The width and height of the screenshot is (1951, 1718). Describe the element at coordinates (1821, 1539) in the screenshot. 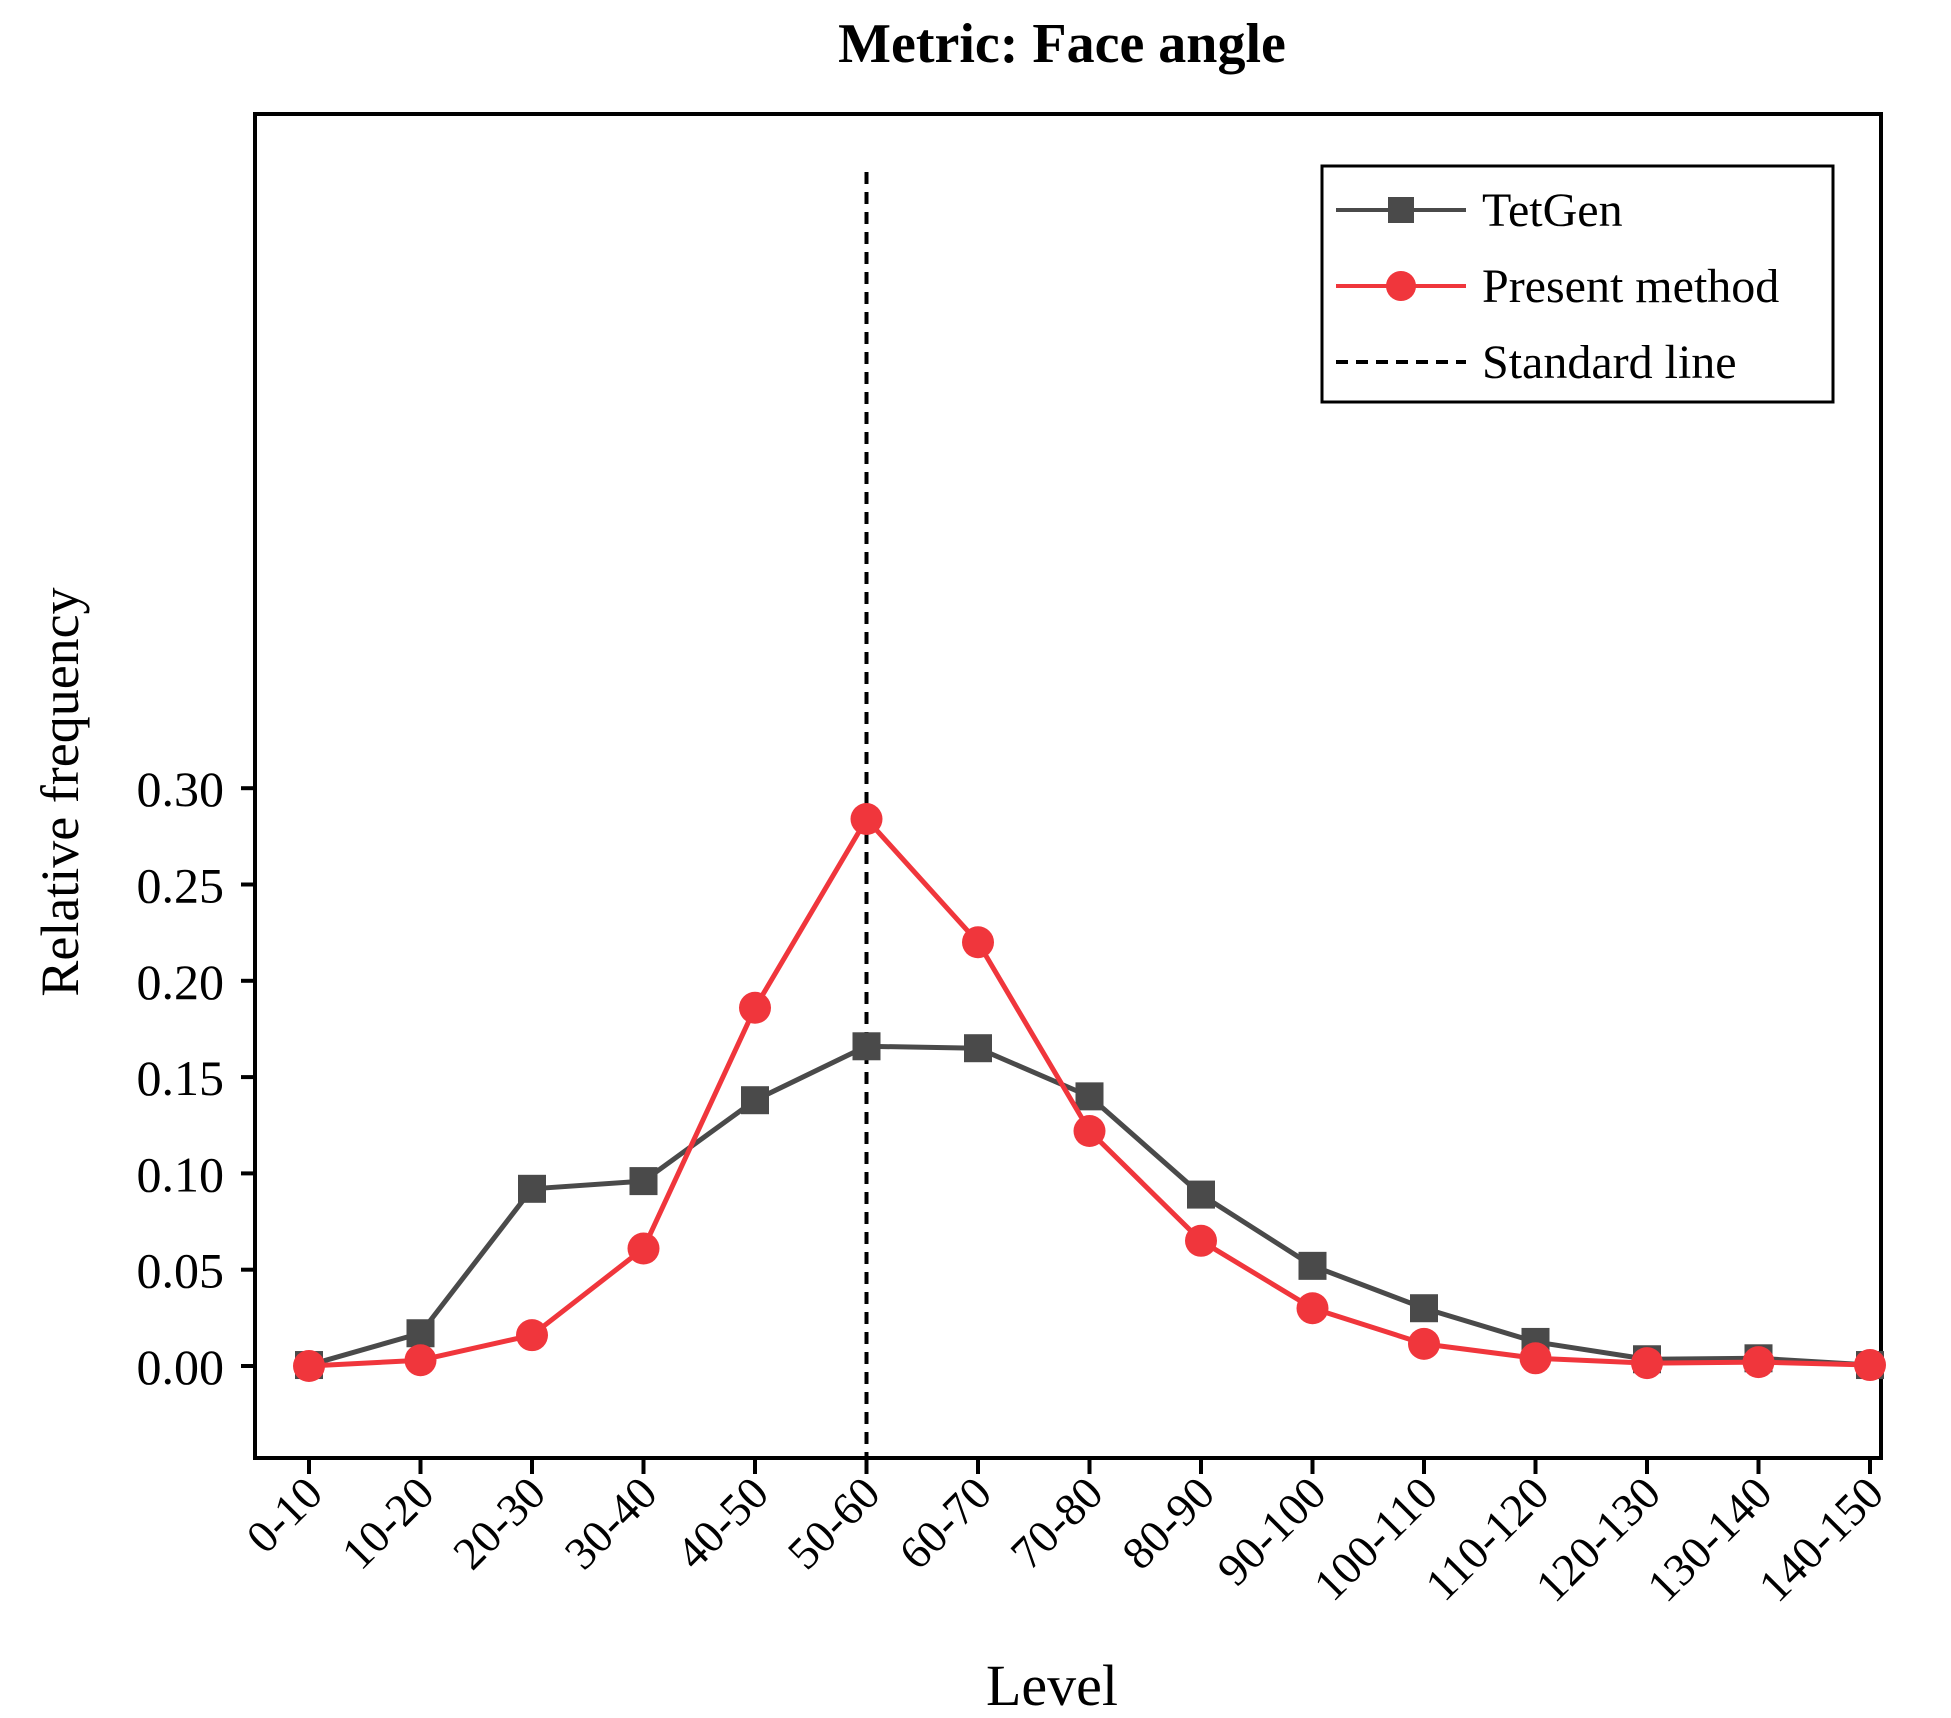

I see `x-tick-label: 140-150` at that location.